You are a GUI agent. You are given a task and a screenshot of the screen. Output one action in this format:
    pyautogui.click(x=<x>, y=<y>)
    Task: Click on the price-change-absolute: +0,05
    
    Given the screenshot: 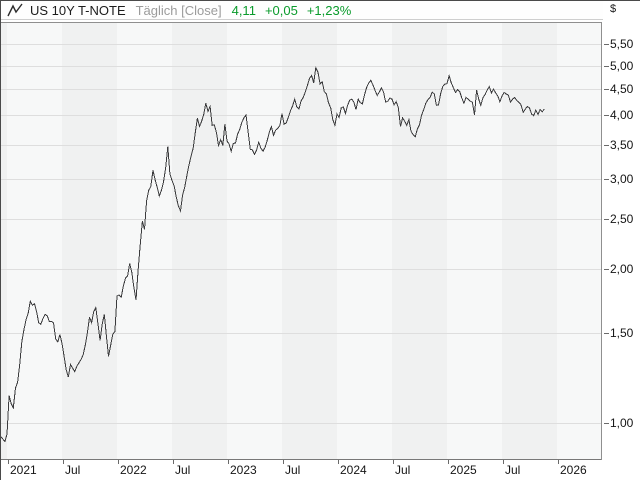 What is the action you would take?
    pyautogui.click(x=281, y=10)
    